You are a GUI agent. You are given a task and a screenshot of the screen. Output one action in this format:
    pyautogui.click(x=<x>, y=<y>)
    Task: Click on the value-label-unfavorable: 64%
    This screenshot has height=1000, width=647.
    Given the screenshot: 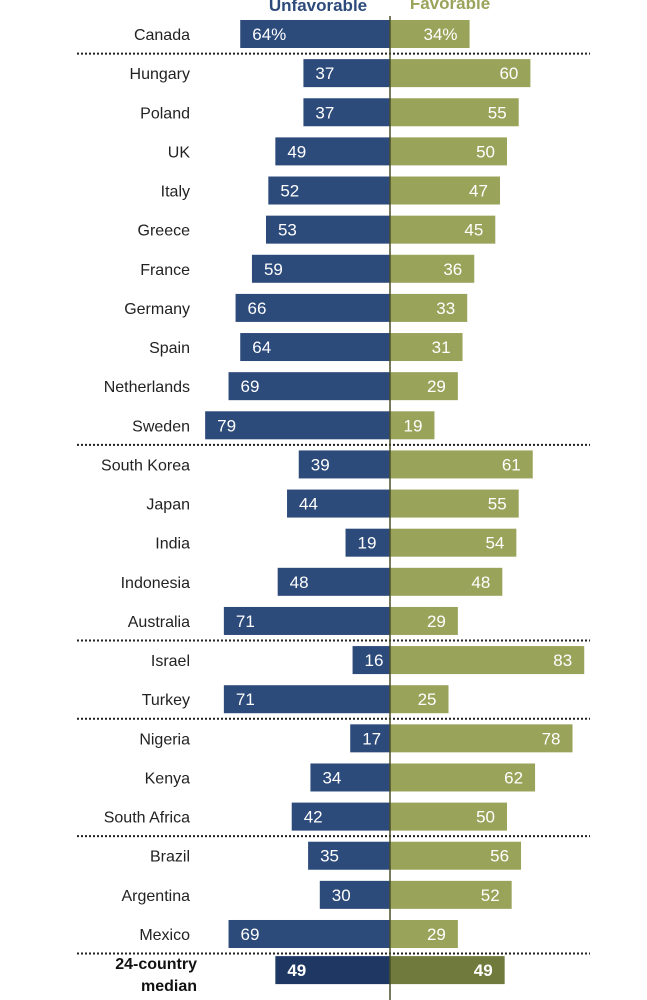 What is the action you would take?
    pyautogui.click(x=269, y=34)
    